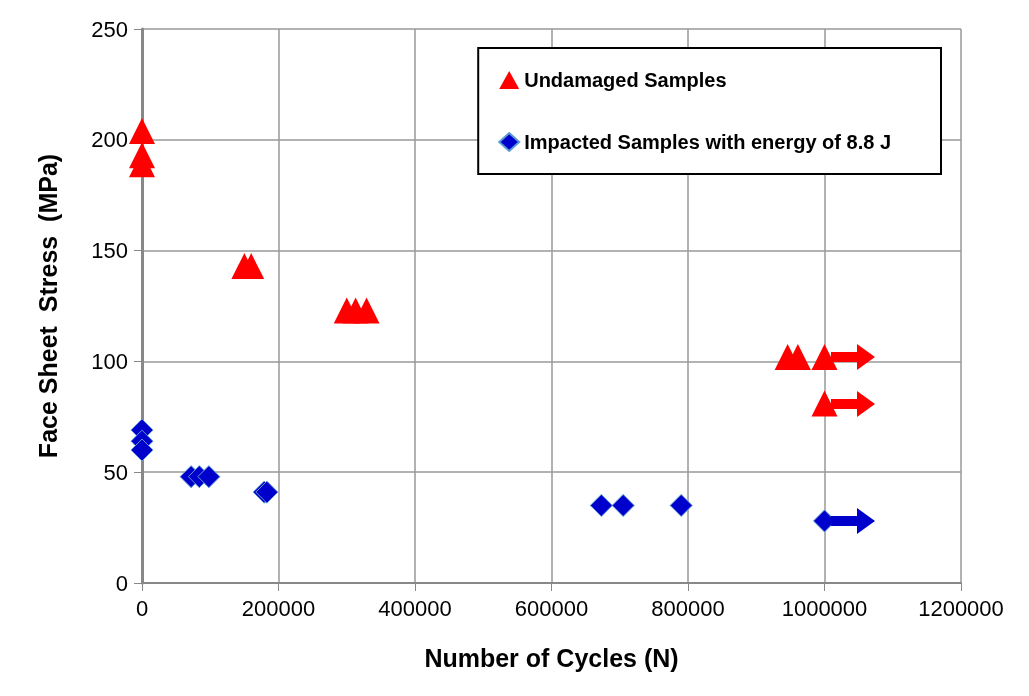  What do you see at coordinates (708, 142) in the screenshot?
I see `legend-label: Impacted Samples with energy of 8.8 J` at bounding box center [708, 142].